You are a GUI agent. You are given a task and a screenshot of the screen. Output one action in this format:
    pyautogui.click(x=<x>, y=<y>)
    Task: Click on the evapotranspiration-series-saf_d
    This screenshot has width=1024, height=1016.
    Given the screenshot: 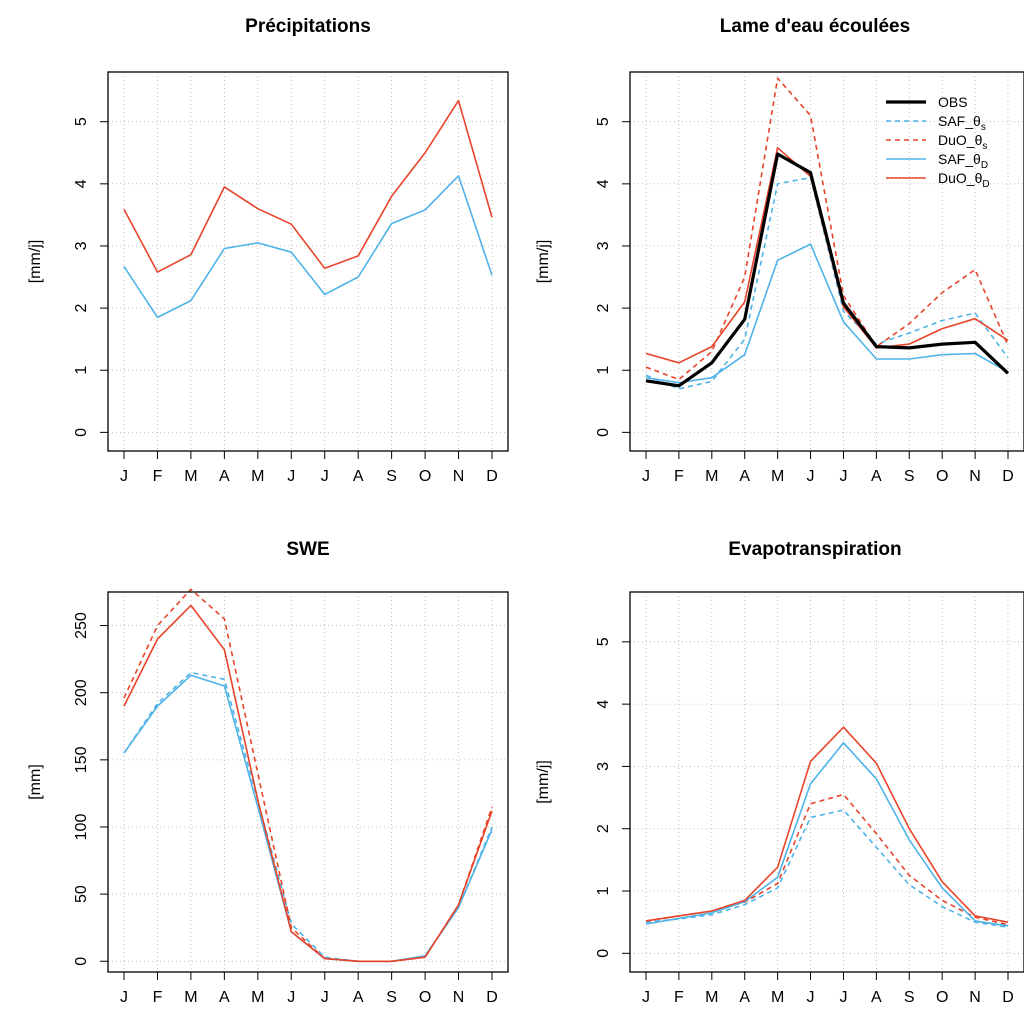 What is the action you would take?
    pyautogui.click(x=827, y=834)
    